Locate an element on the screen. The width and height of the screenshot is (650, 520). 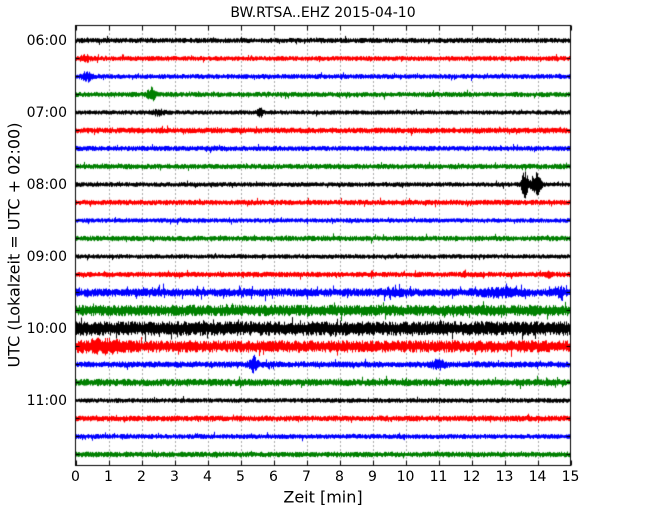
x-tick-label: 12 is located at coordinates (471, 477).